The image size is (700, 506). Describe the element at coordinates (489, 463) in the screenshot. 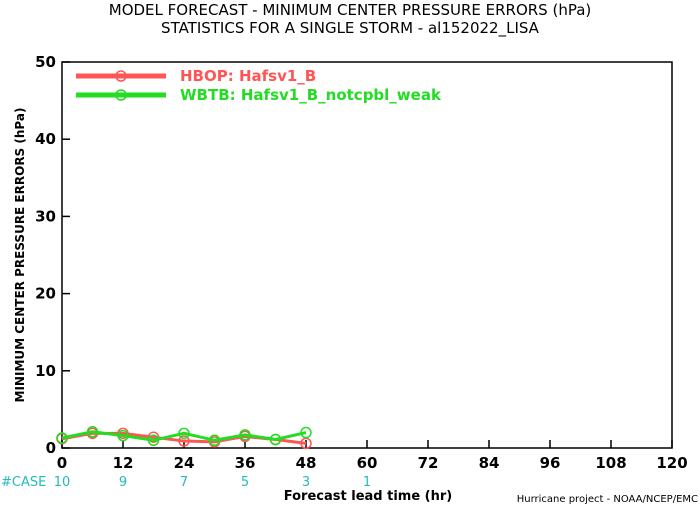

I see `x-tick-label: 84` at that location.